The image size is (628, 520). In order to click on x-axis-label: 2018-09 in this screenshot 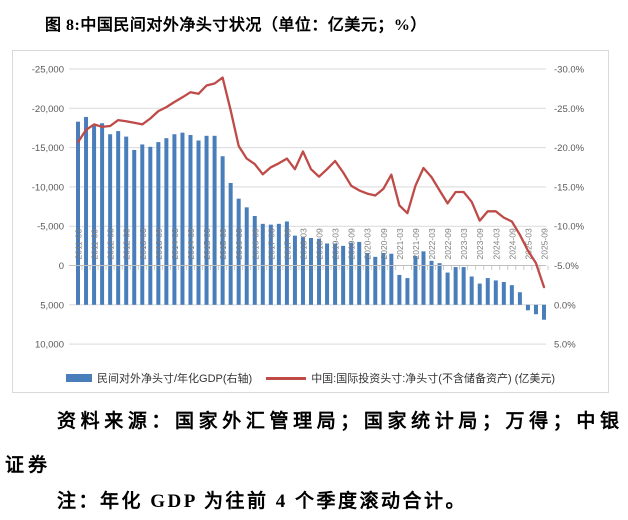, I will do `click(320, 243)`.